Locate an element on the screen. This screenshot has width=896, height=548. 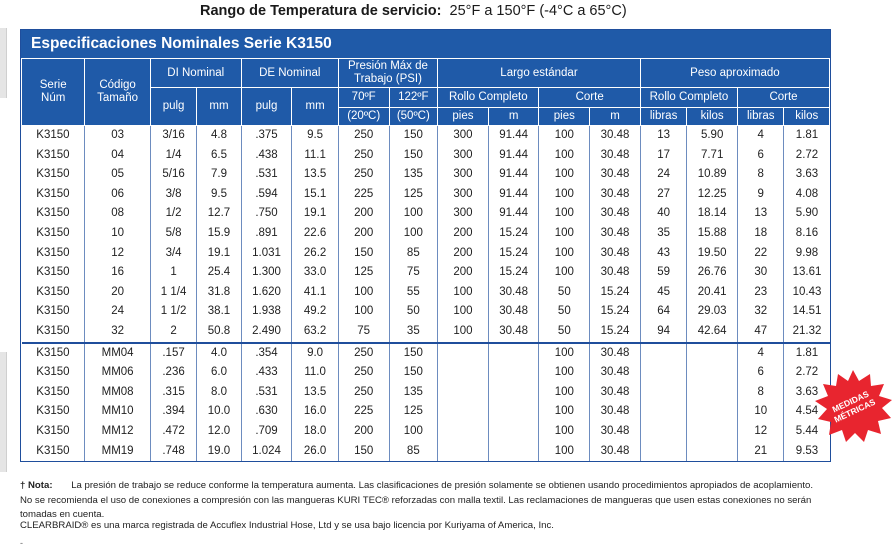
cell-codigo: 10 is located at coordinates (117, 233).